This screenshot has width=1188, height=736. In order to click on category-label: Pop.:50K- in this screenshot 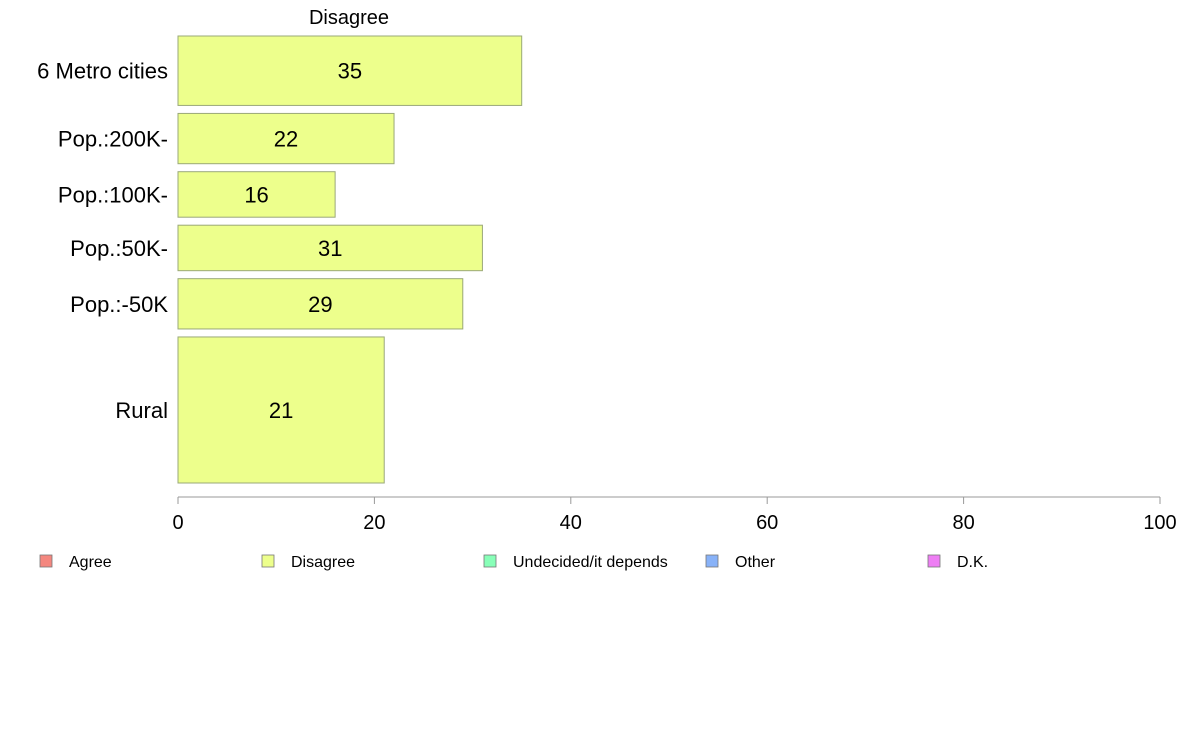, I will do `click(119, 248)`.